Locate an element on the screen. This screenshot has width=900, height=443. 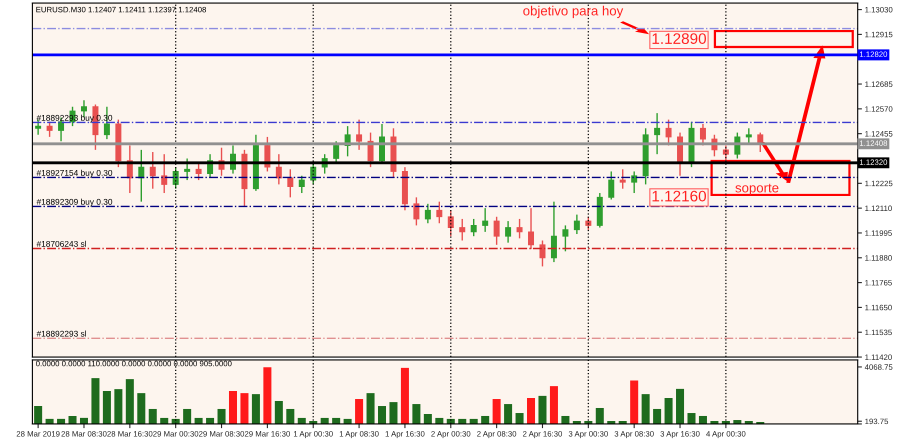
annotation: 1.12890 is located at coordinates (679, 38).